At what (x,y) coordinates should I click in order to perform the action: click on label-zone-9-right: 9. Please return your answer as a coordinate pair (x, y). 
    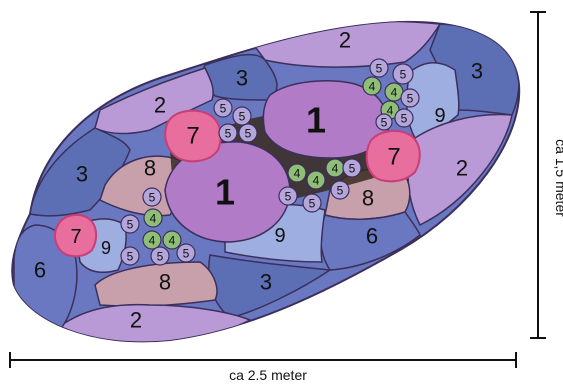
    Looking at the image, I should click on (439, 116).